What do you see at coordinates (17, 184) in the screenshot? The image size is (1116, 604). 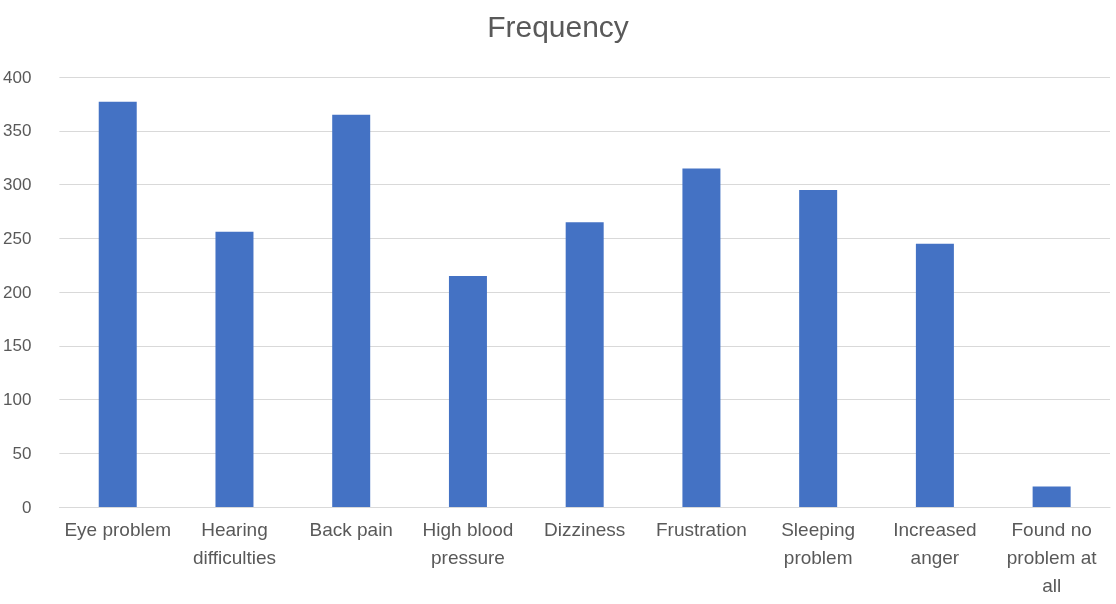 I see `y-tick-label: 300` at bounding box center [17, 184].